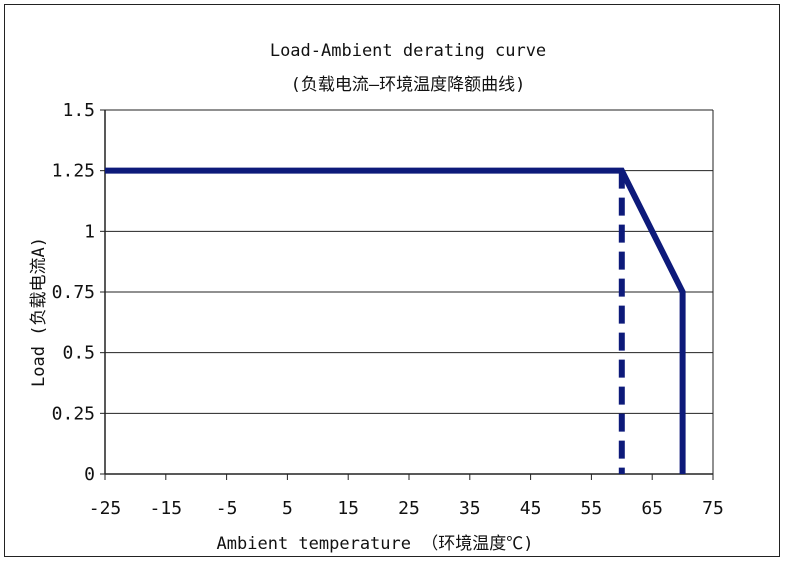 Image resolution: width=785 pixels, height=561 pixels. I want to click on y-axis-label: Load (负载电流A), so click(39, 312).